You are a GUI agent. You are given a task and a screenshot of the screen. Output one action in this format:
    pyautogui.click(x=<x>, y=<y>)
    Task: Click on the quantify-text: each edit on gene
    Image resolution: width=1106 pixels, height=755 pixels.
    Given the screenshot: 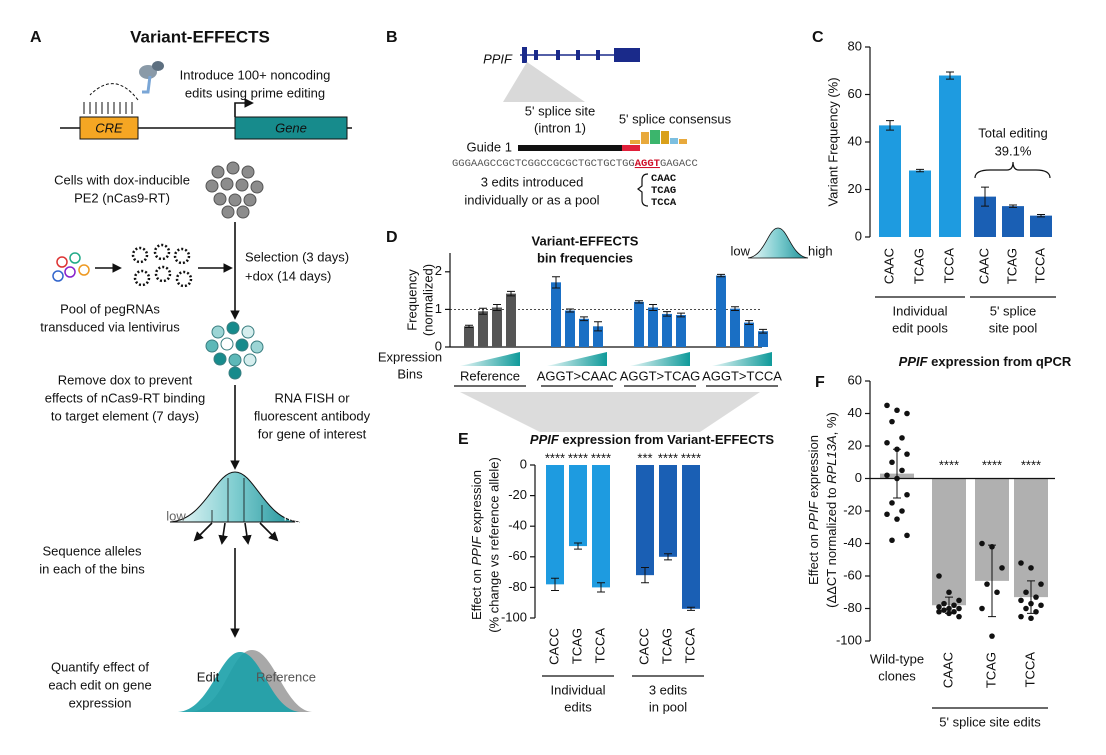 What is the action you would take?
    pyautogui.click(x=99, y=684)
    